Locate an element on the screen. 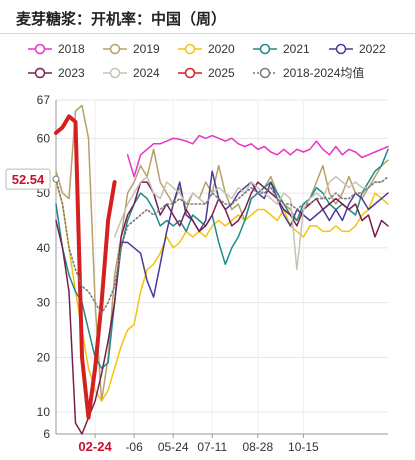  y-tick-label: 67 is located at coordinates (44, 100).